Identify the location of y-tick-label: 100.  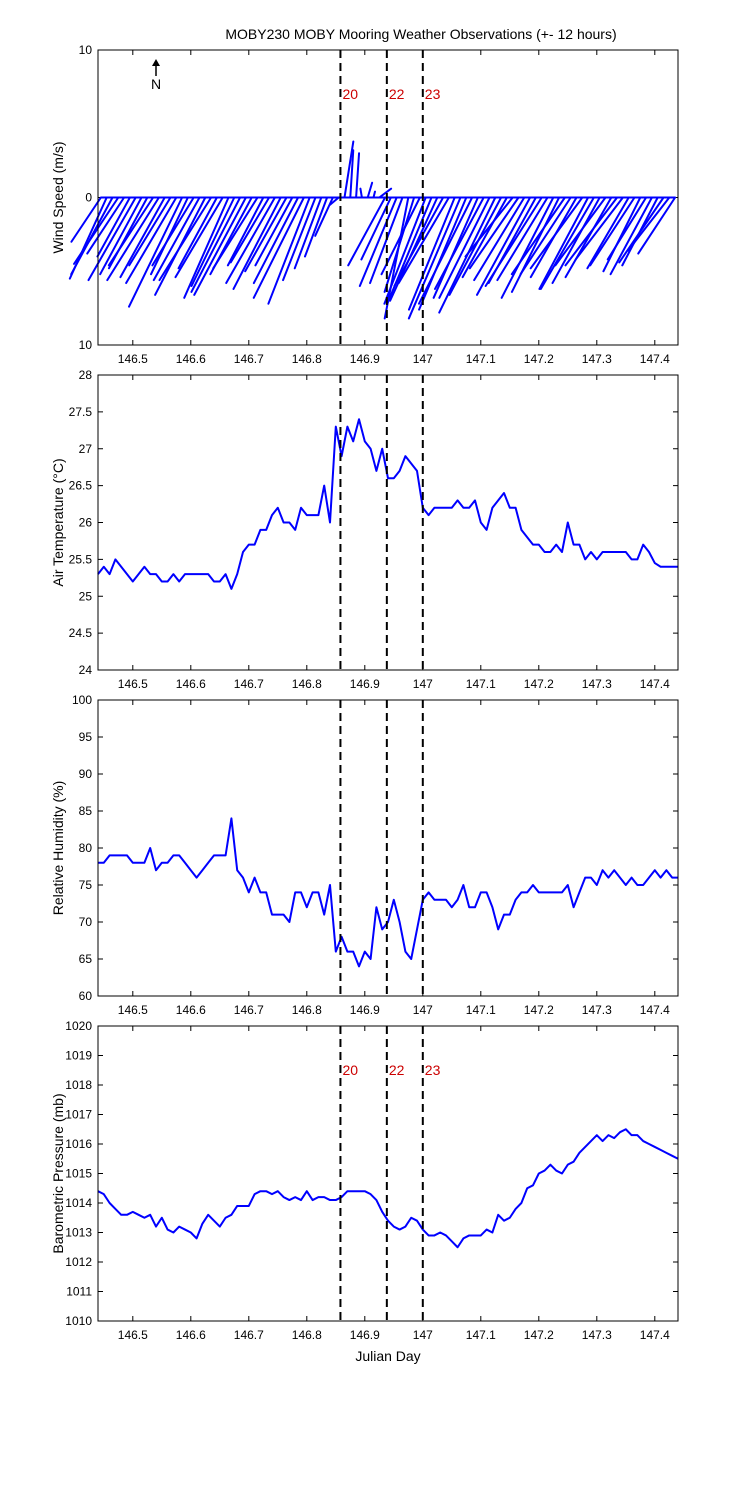
(82, 700).